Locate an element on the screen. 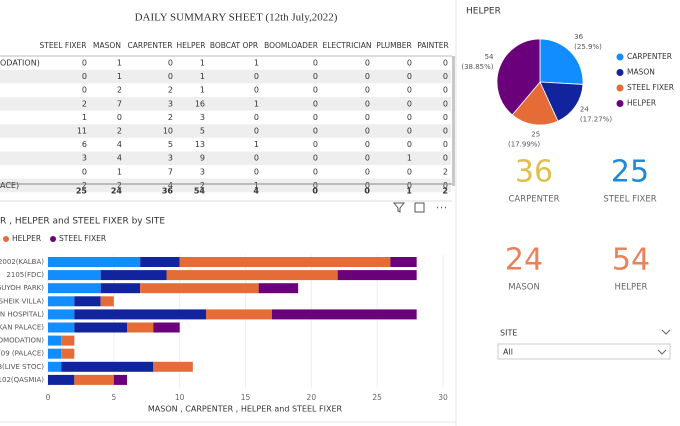  total-cell: 0 is located at coordinates (367, 191).